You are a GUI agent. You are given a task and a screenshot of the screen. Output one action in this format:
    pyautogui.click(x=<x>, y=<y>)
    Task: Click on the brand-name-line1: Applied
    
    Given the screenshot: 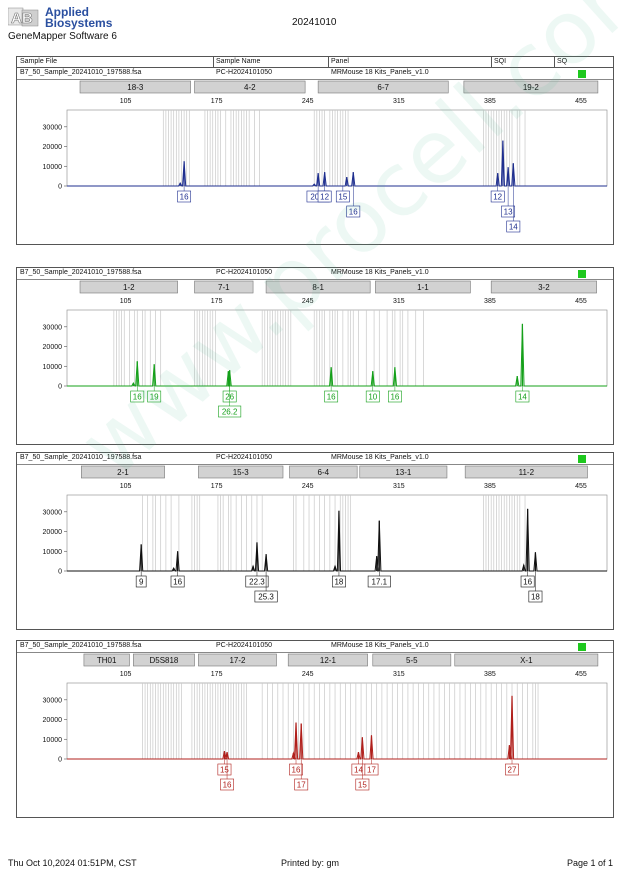 What is the action you would take?
    pyautogui.click(x=67, y=12)
    